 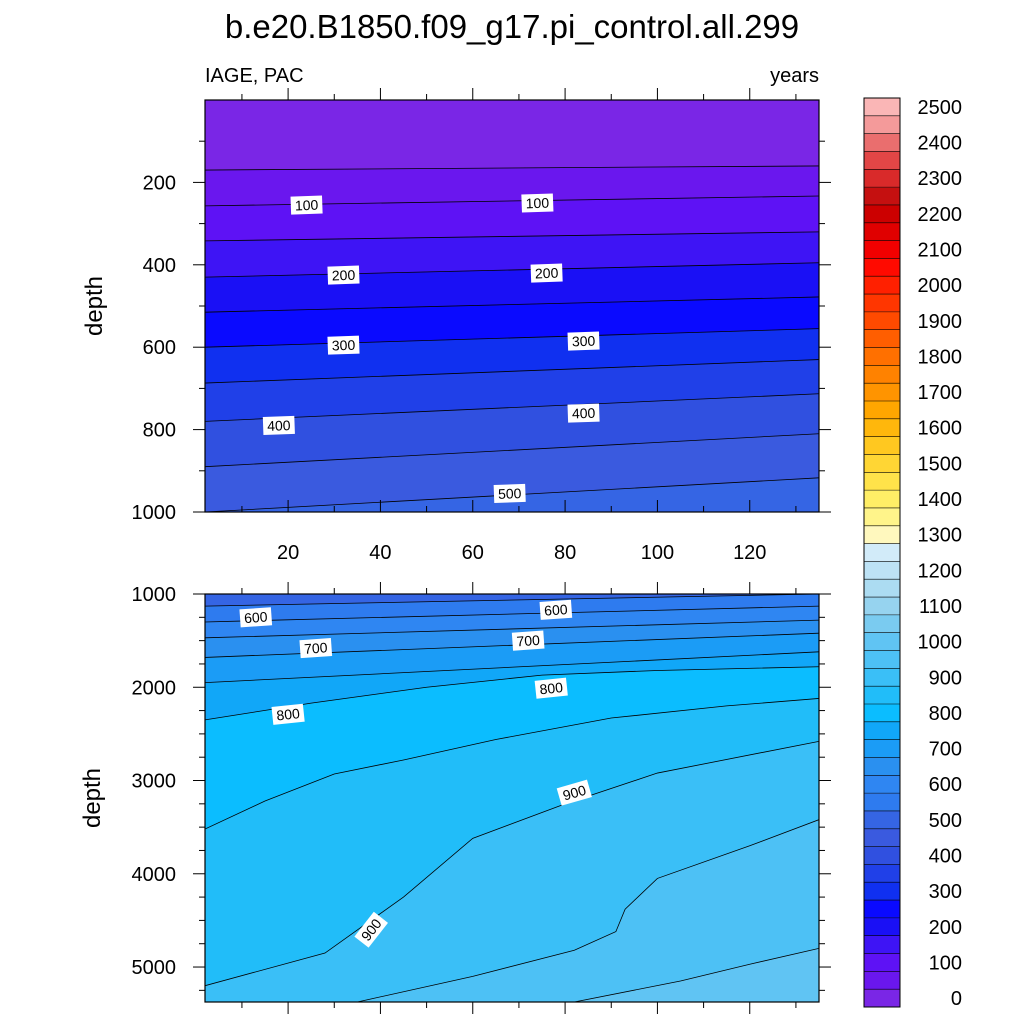 I want to click on upper-y-tick-label: 1000, so click(x=154, y=513).